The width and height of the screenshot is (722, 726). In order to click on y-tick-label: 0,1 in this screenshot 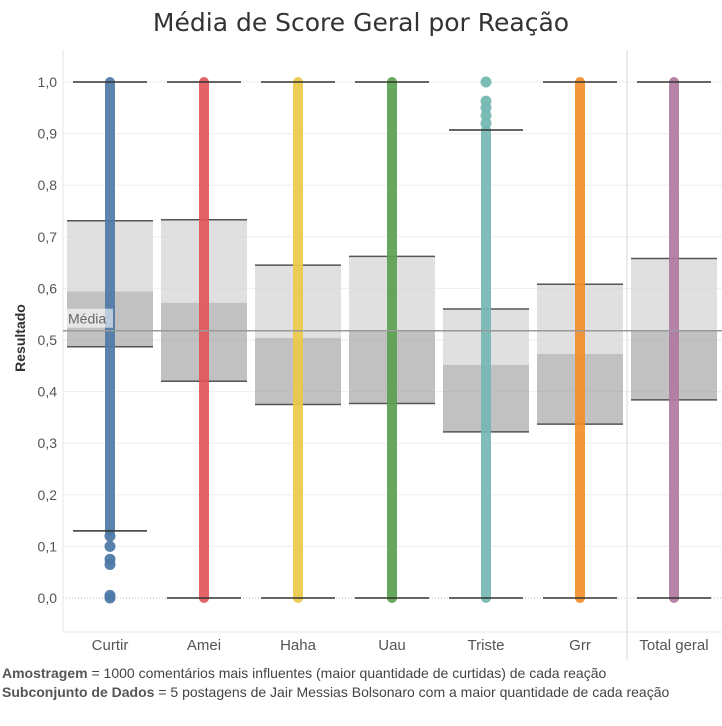, I will do `click(48, 546)`.